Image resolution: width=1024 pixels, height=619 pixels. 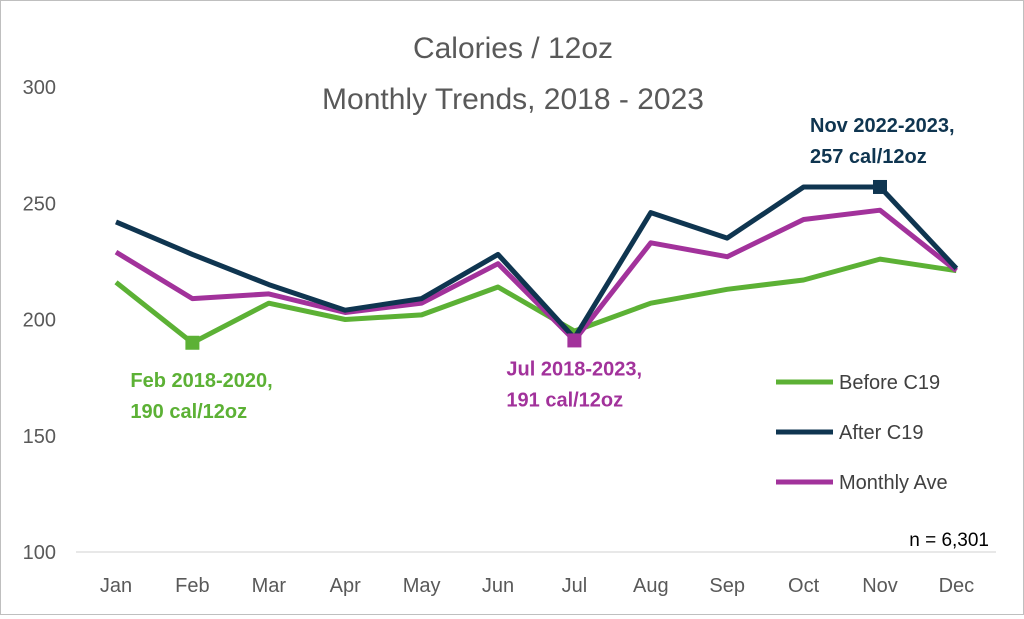 What do you see at coordinates (574, 369) in the screenshot?
I see `annotation-label: Jul 2018-2023,` at bounding box center [574, 369].